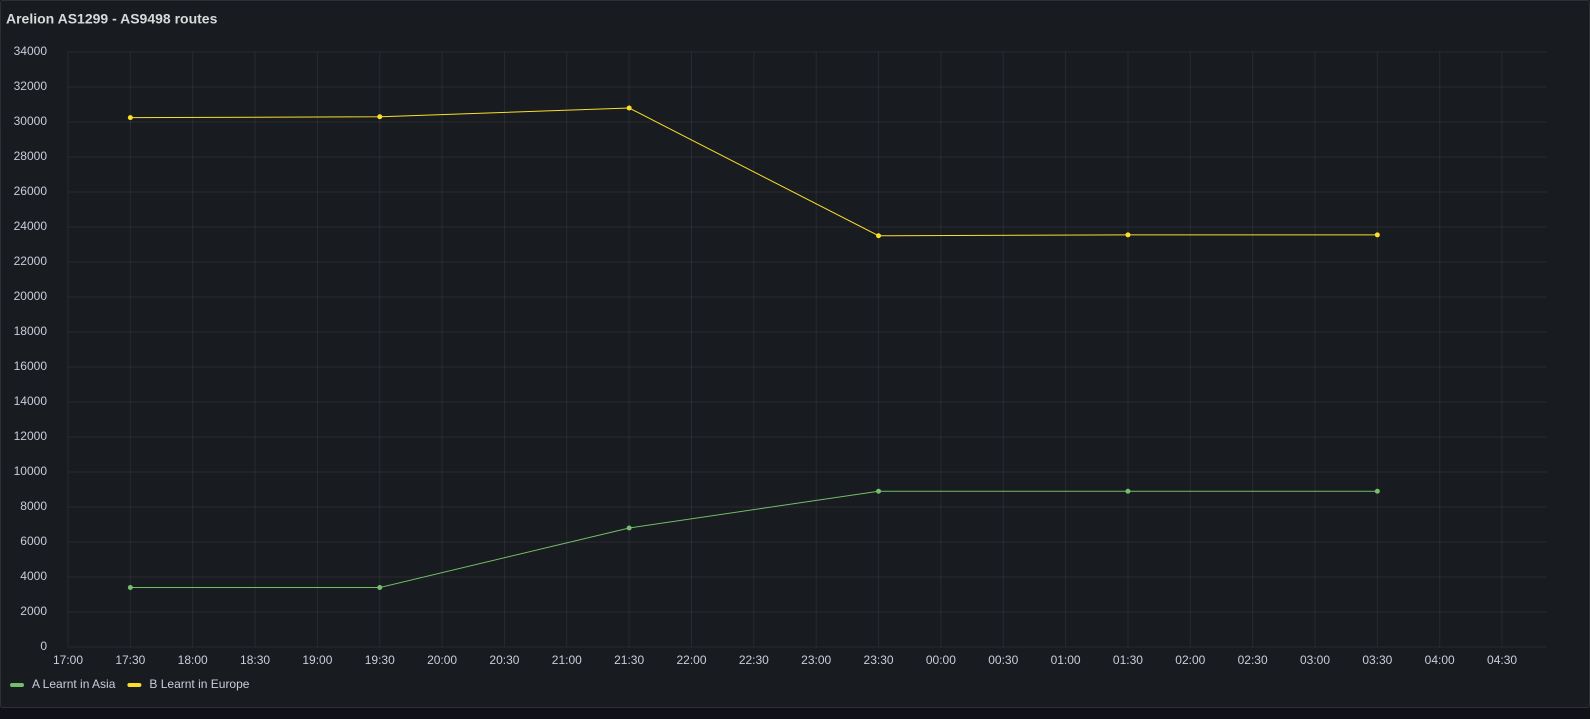 Image resolution: width=1590 pixels, height=719 pixels. Describe the element at coordinates (33, 506) in the screenshot. I see `y-tick-label: 8000` at that location.